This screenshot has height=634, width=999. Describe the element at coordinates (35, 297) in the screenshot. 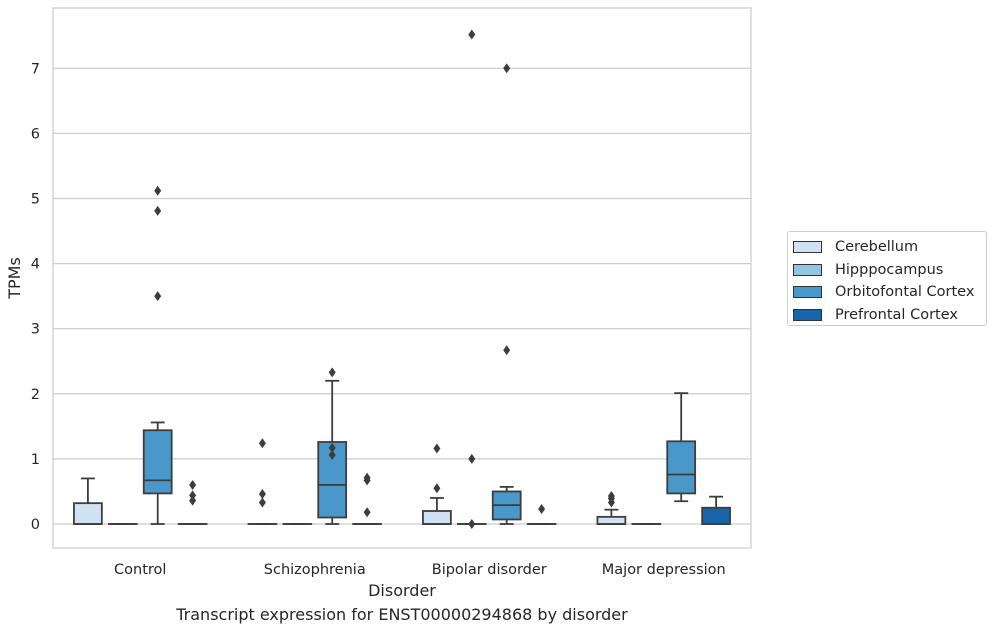

I see `y-axis-ticks: 0 1 2 3 4 5 6 7` at that location.